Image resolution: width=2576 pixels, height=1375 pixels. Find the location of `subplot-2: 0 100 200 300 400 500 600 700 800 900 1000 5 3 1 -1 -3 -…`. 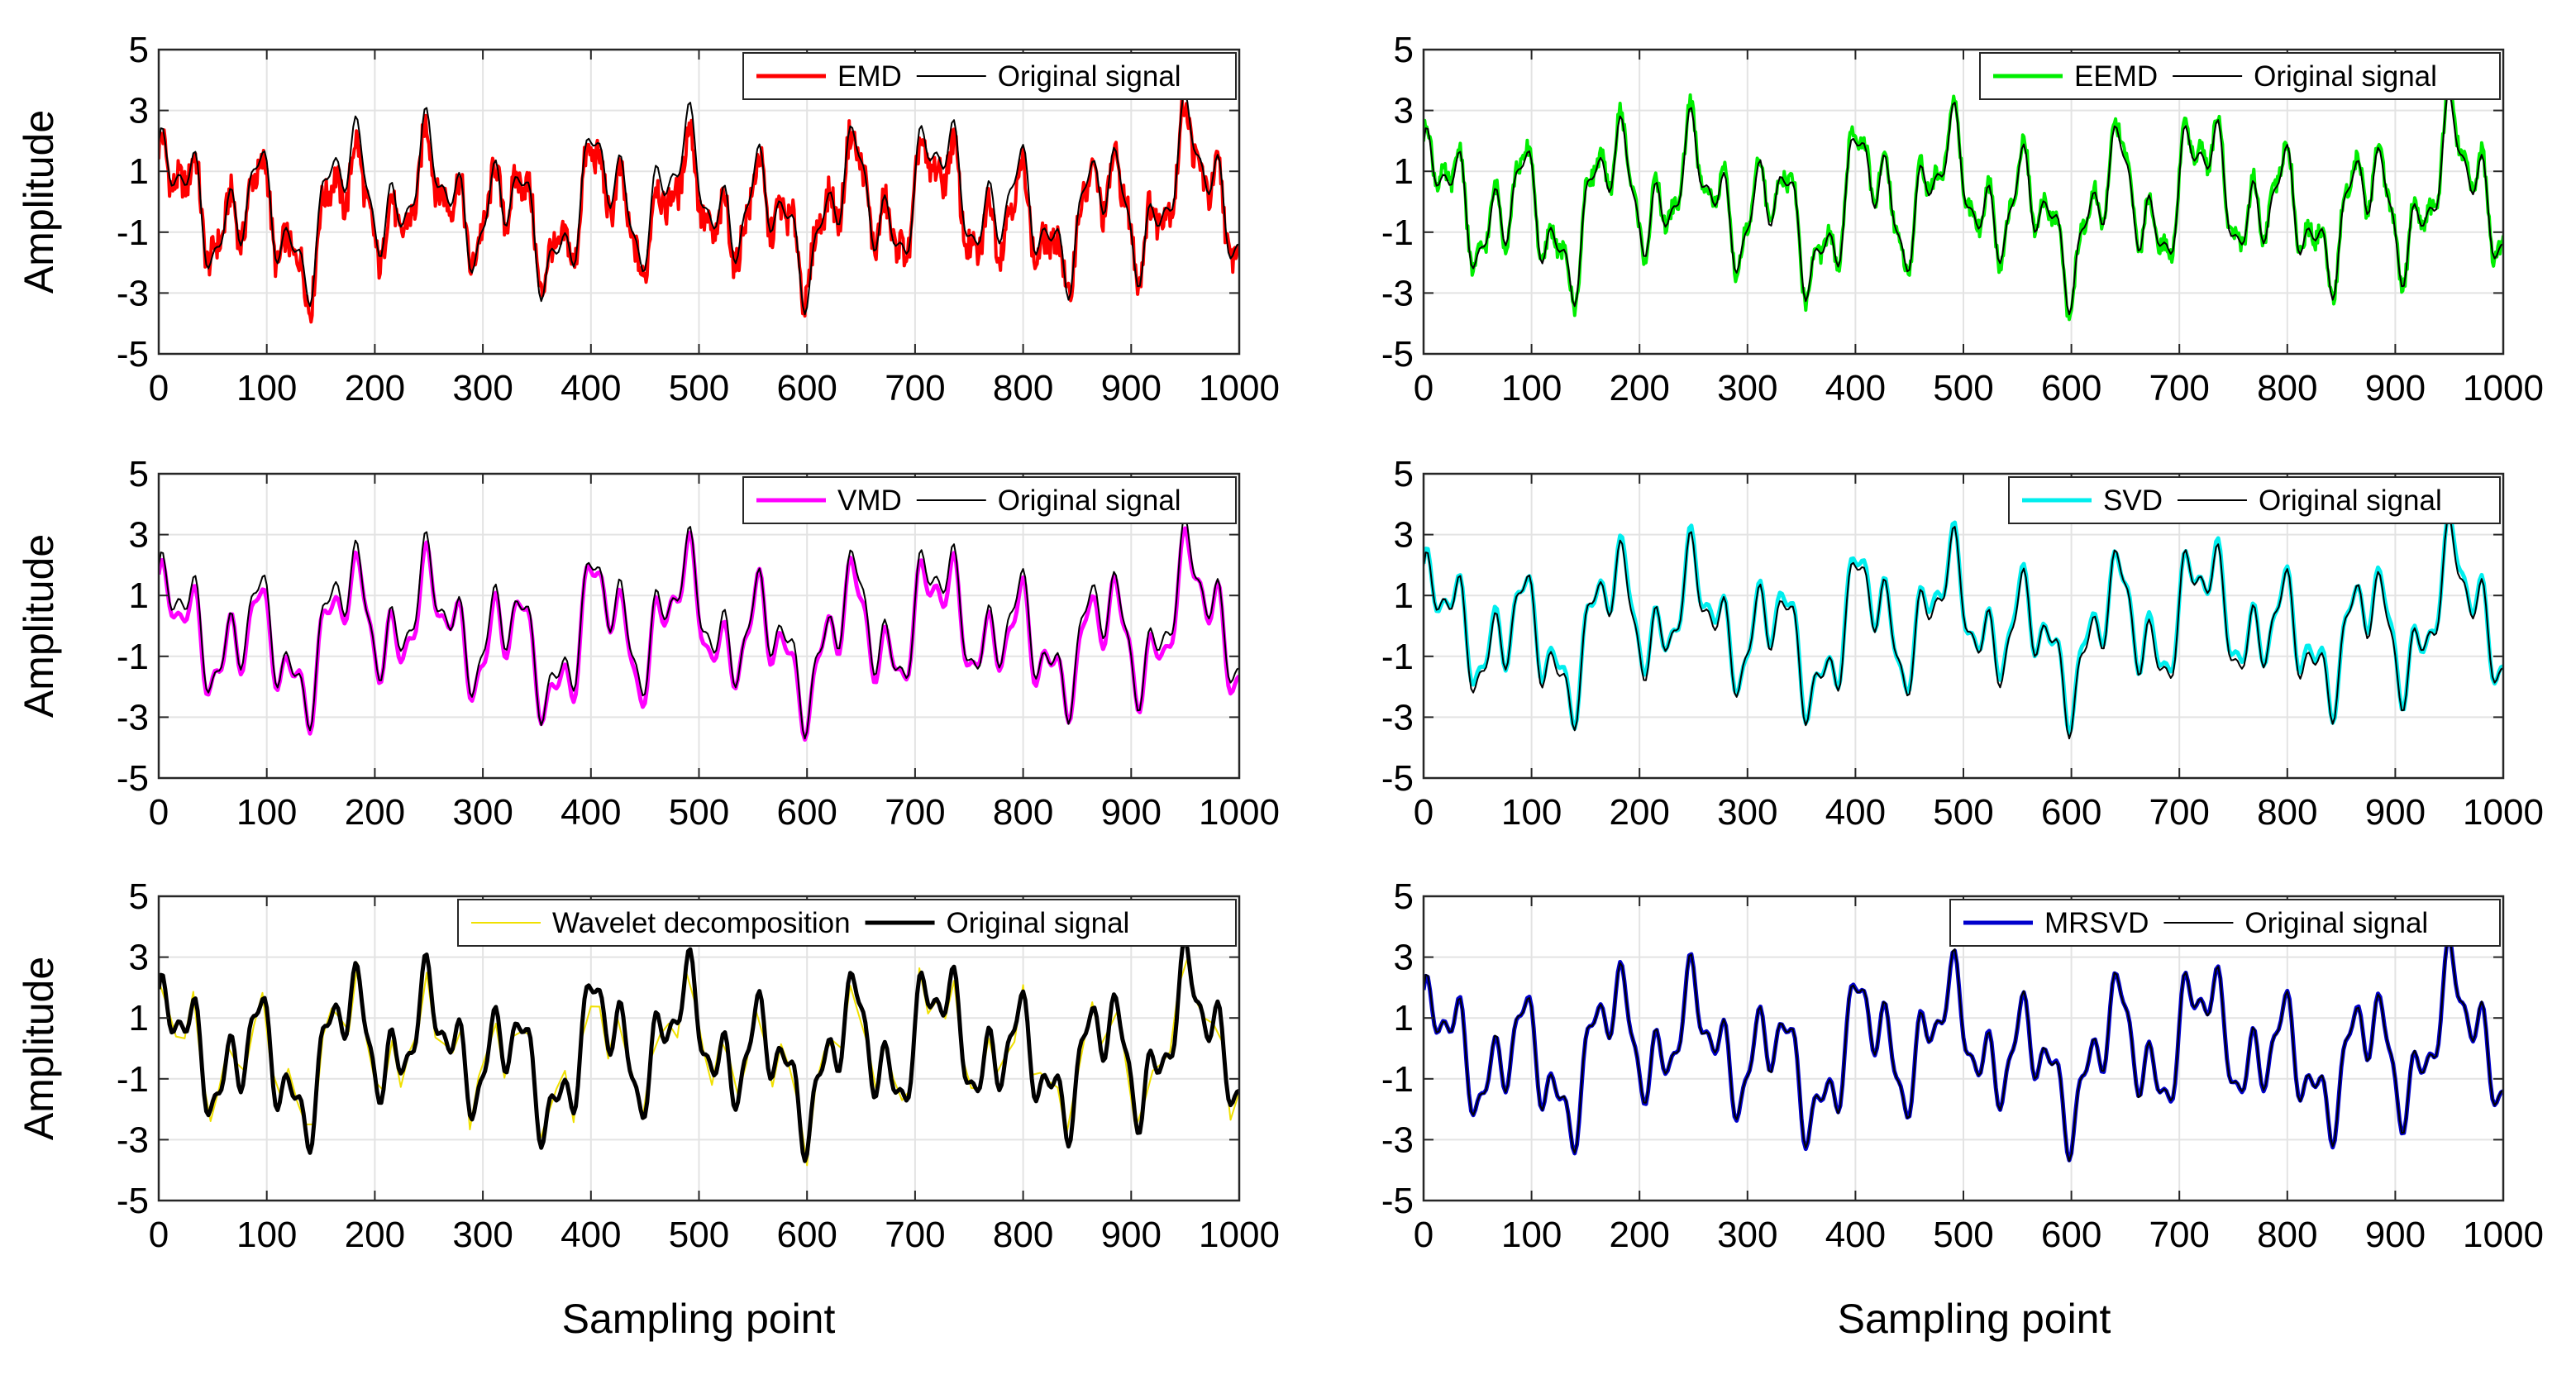

subplot-2: 0 100 200 300 400 500 600 700 800 900 1000 5 3 1 -1 -3 -… is located at coordinates (1963, 219).